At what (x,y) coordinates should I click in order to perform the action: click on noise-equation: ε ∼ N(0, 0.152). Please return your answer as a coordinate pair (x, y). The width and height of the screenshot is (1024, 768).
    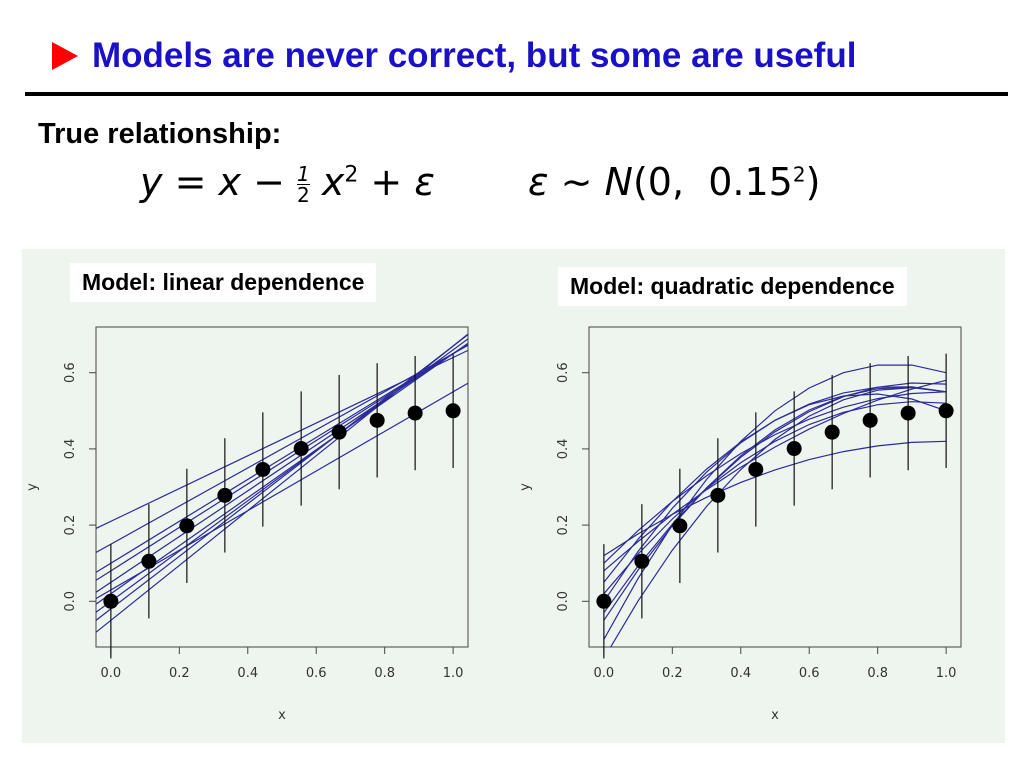
    Looking at the image, I should click on (674, 182).